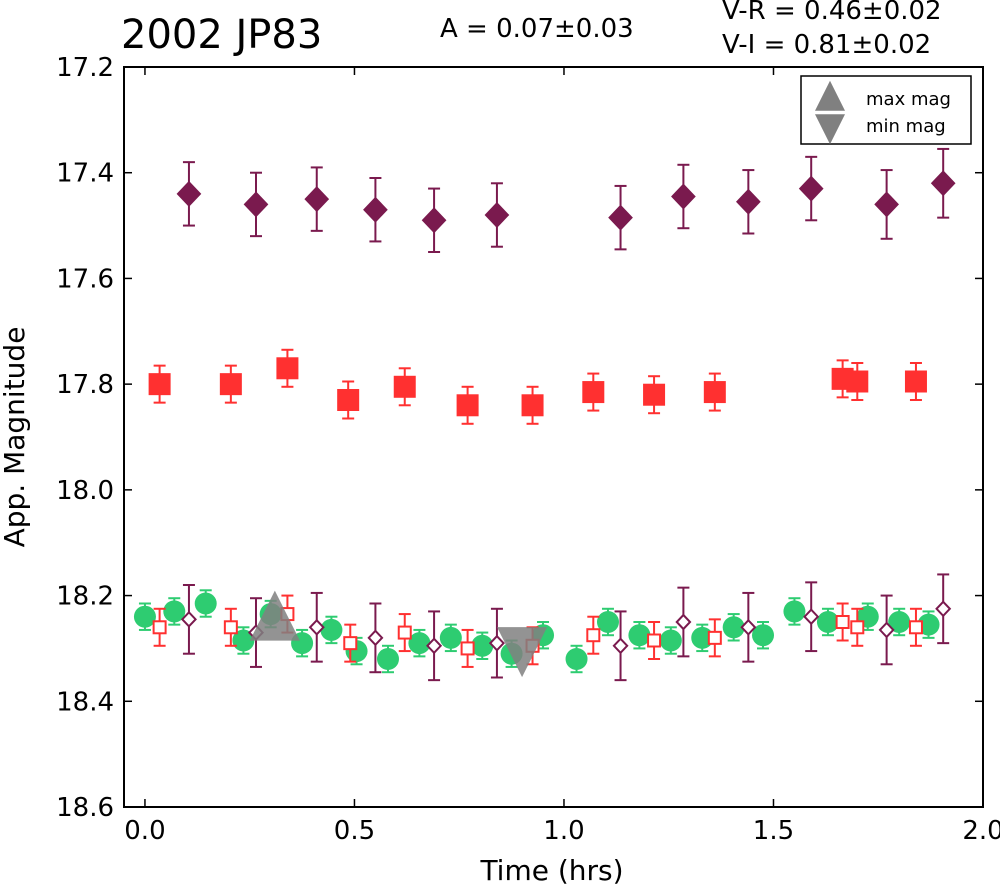 This screenshot has width=1000, height=887. I want to click on v-r-annotation: V-R = 0.46±0.02, so click(832, 13).